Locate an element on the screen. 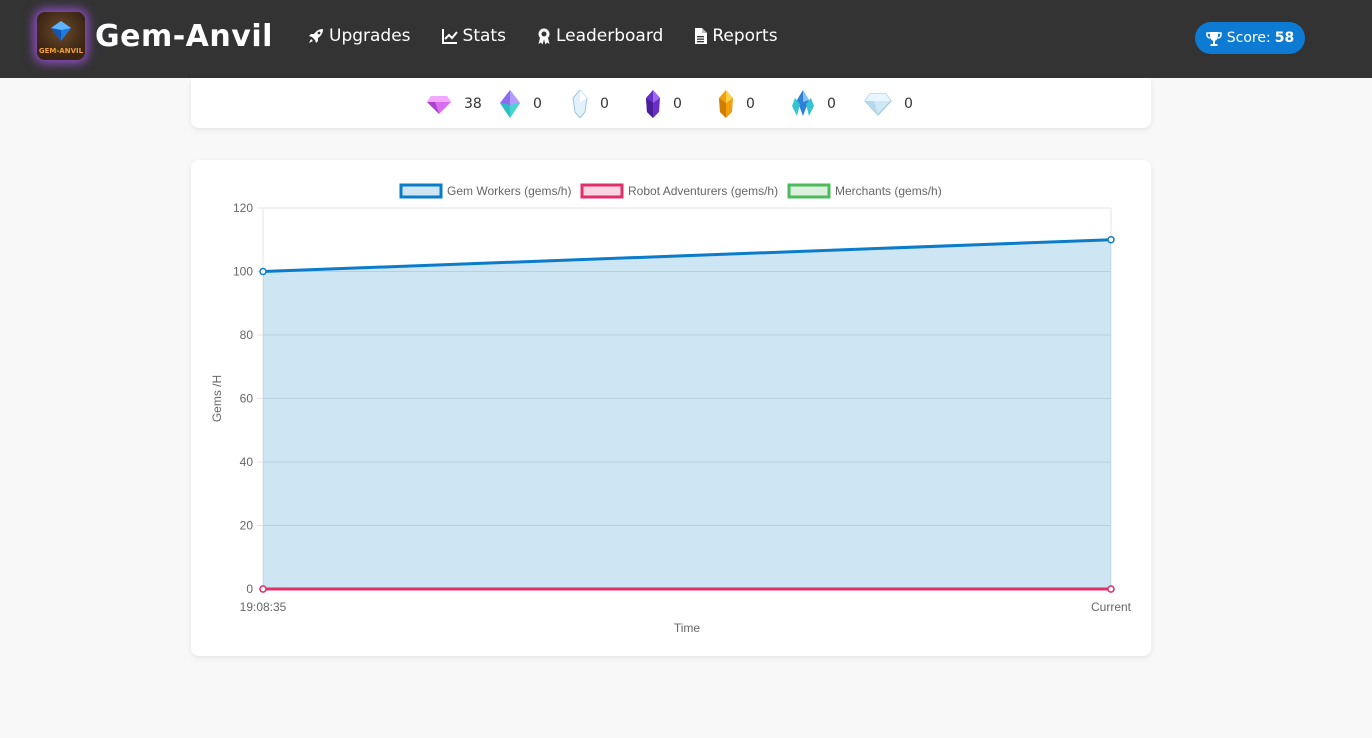  score-badge: Score: 58 is located at coordinates (1250, 38).